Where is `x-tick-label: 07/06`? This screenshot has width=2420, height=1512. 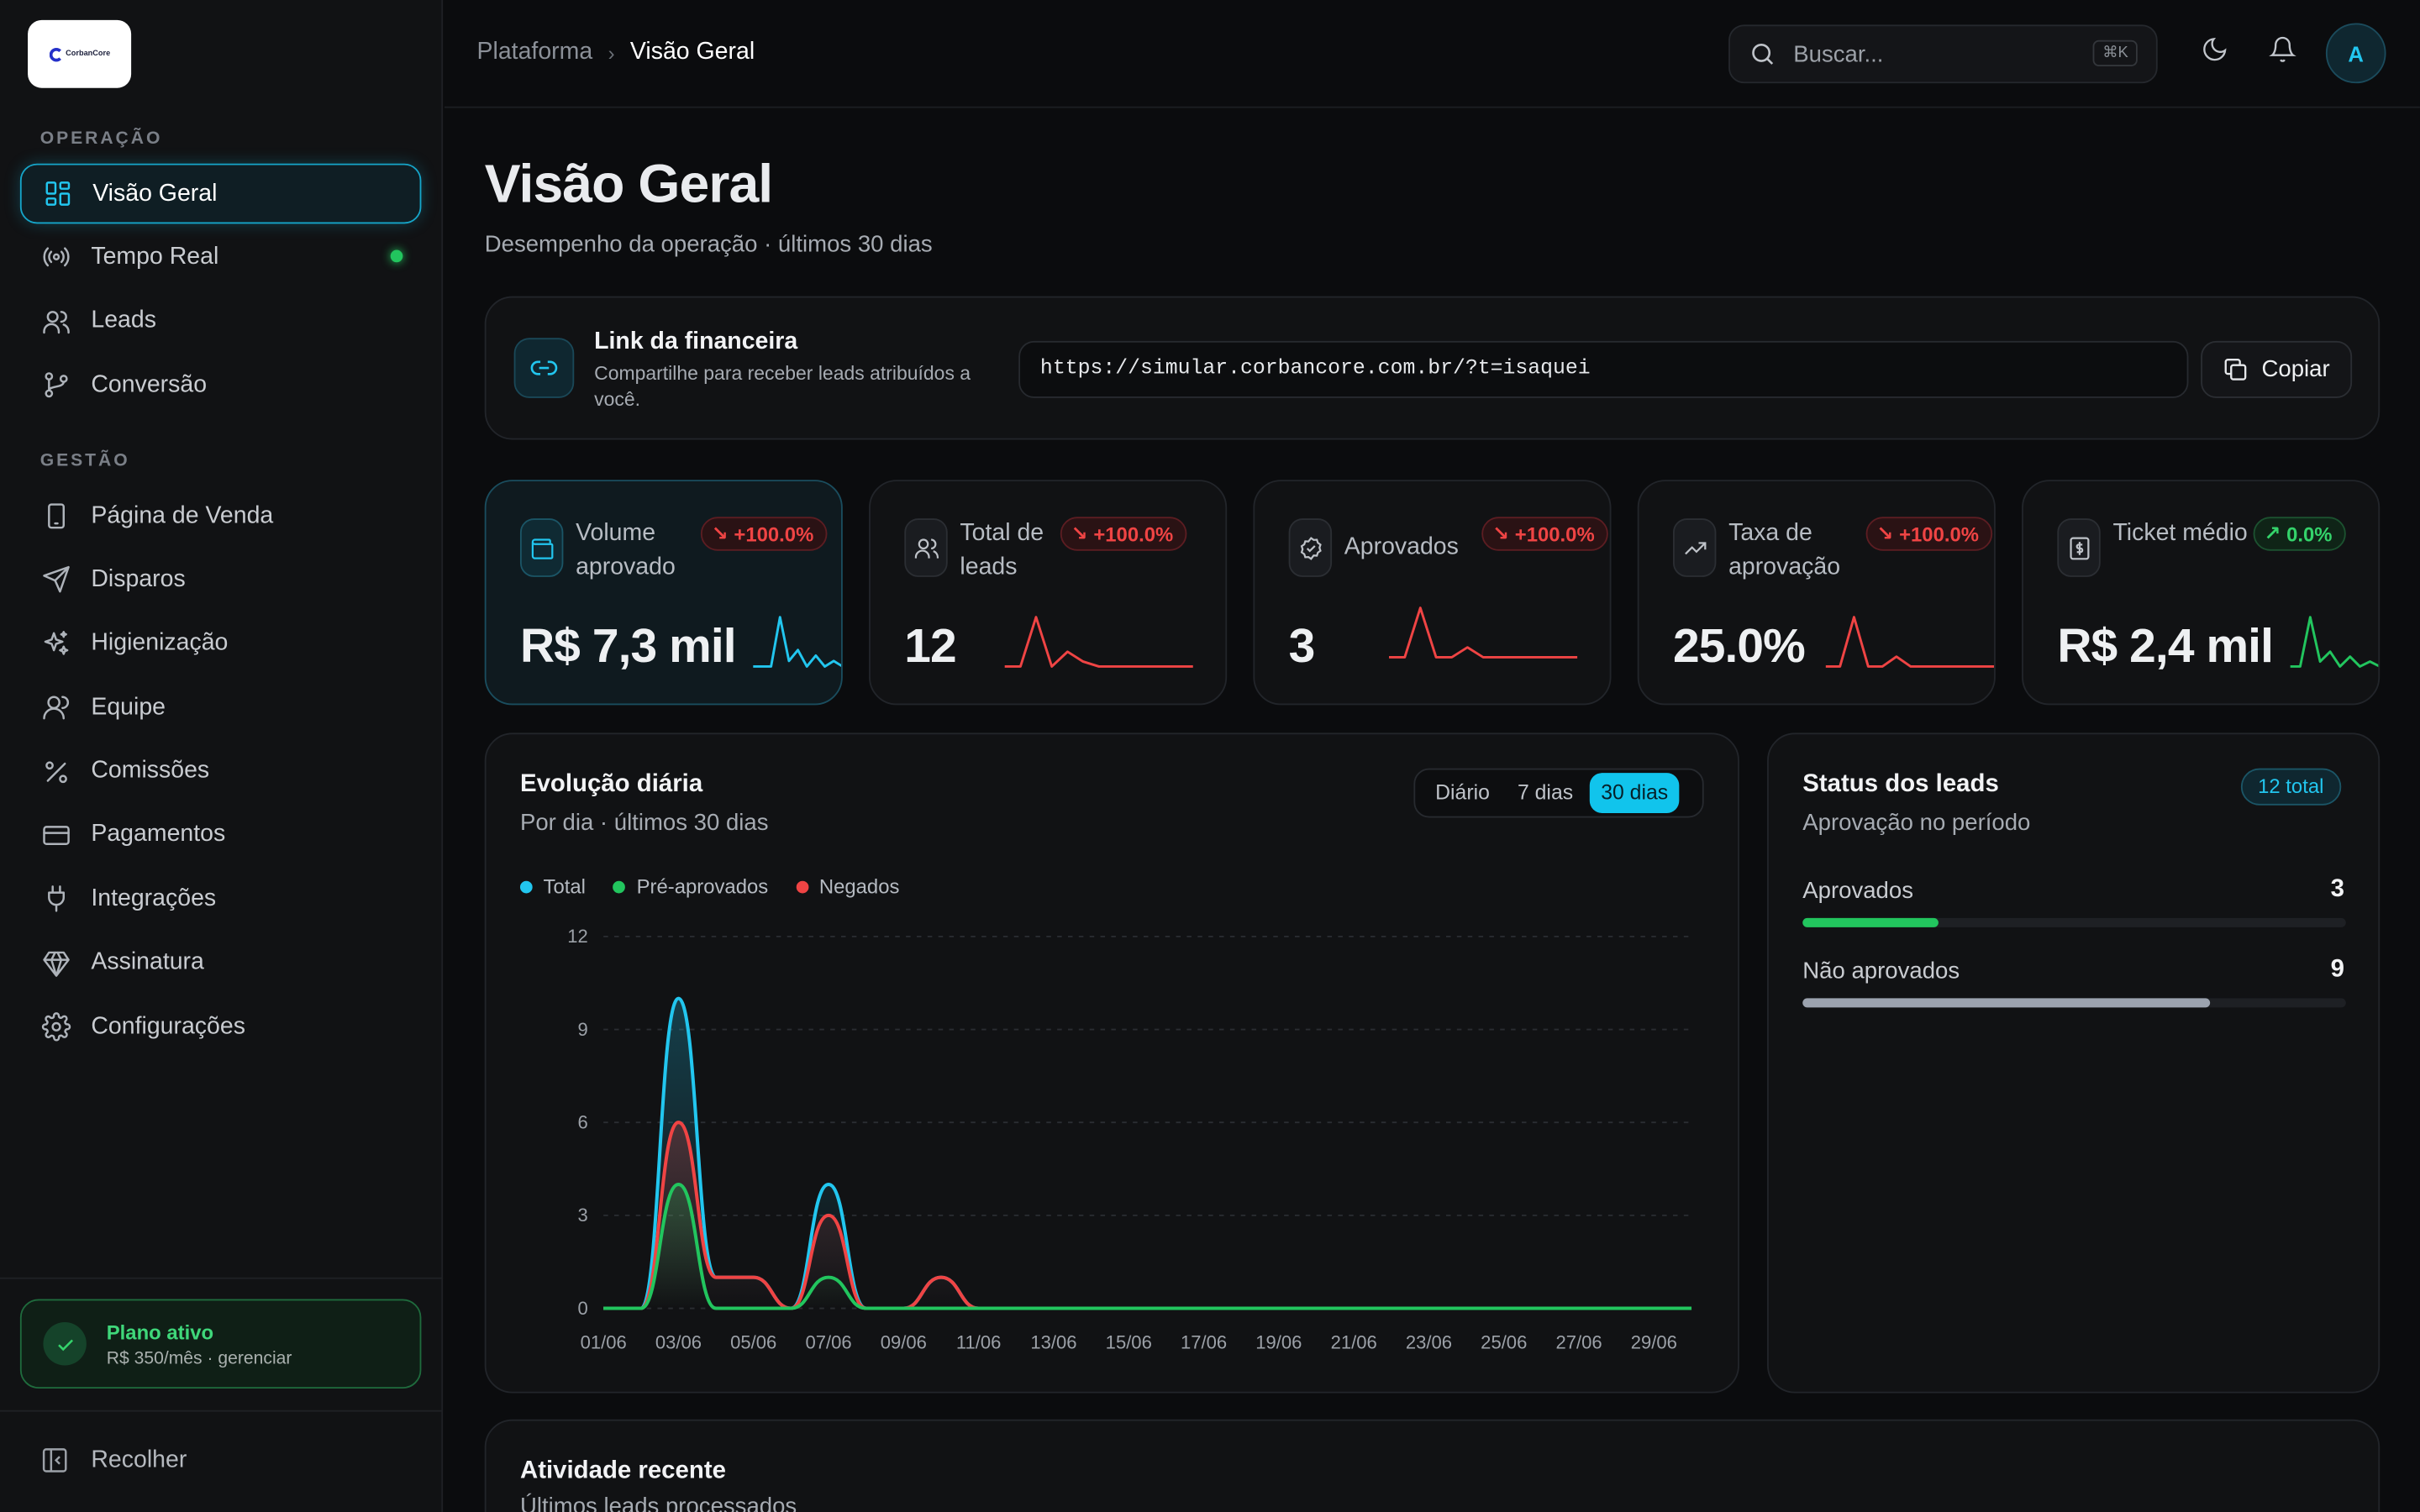 x-tick-label: 07/06 is located at coordinates (828, 1341).